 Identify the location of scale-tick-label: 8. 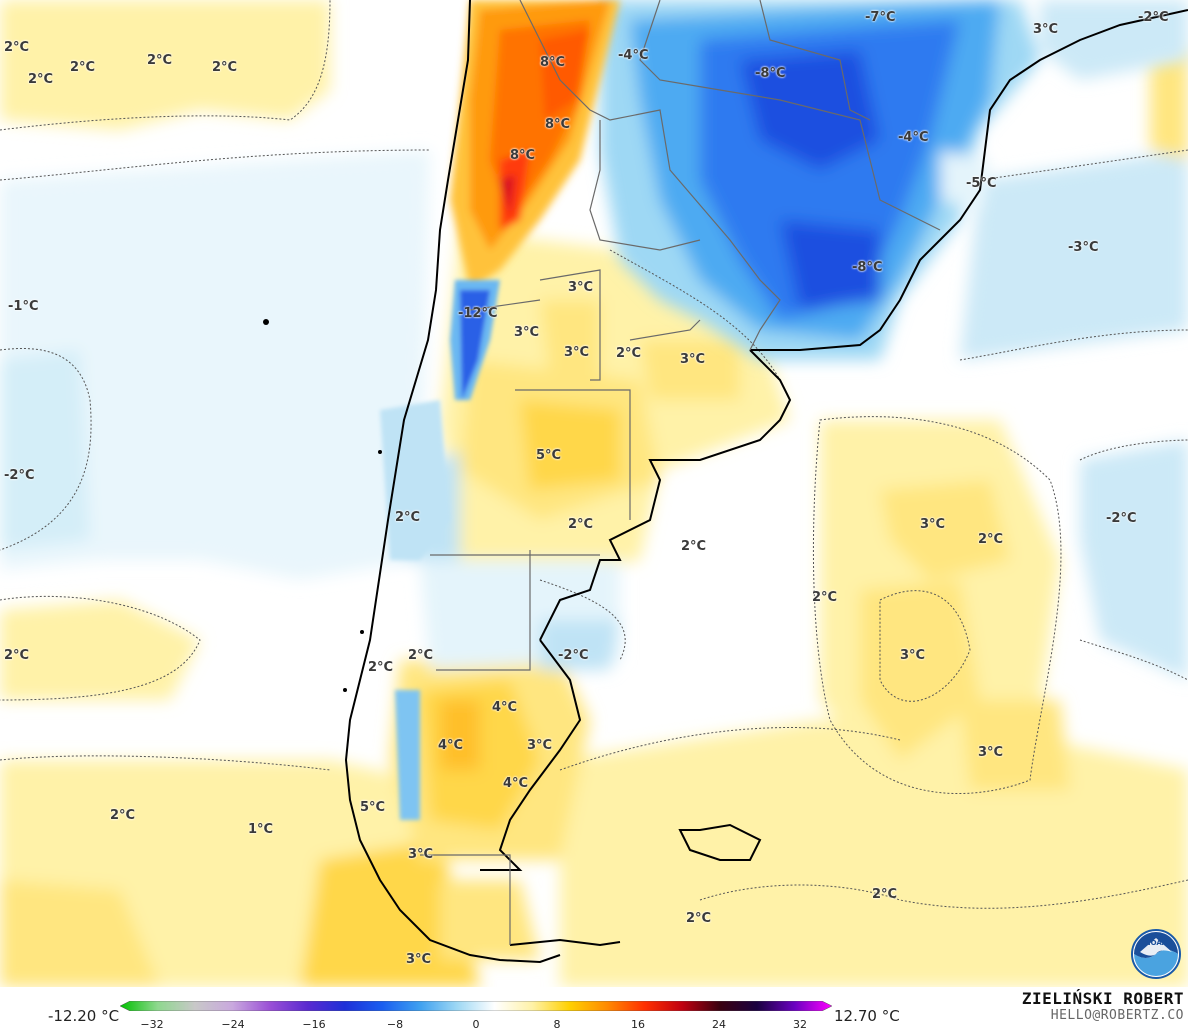
(557, 1024).